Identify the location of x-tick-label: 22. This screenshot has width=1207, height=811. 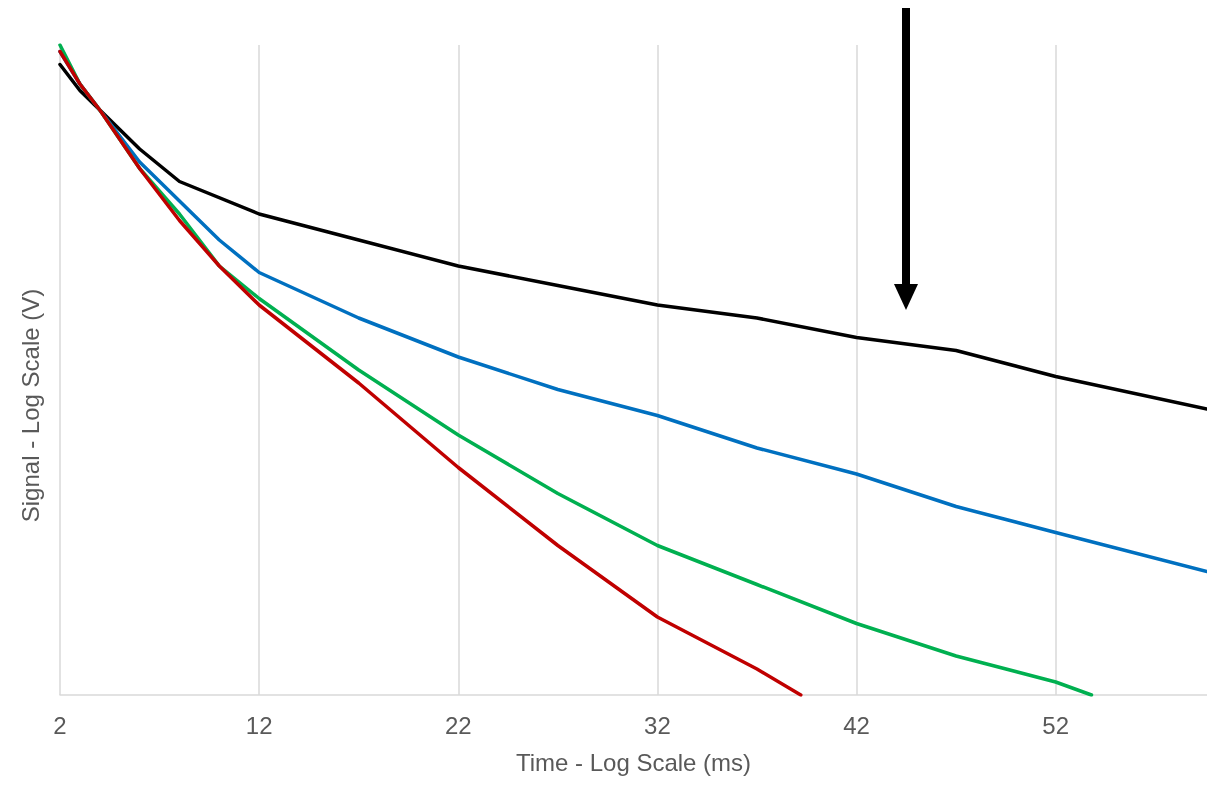
(458, 725).